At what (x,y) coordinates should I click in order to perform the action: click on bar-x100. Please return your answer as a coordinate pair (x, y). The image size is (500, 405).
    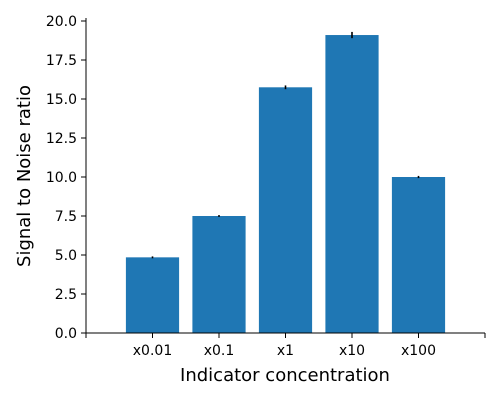
    Looking at the image, I should click on (418, 255).